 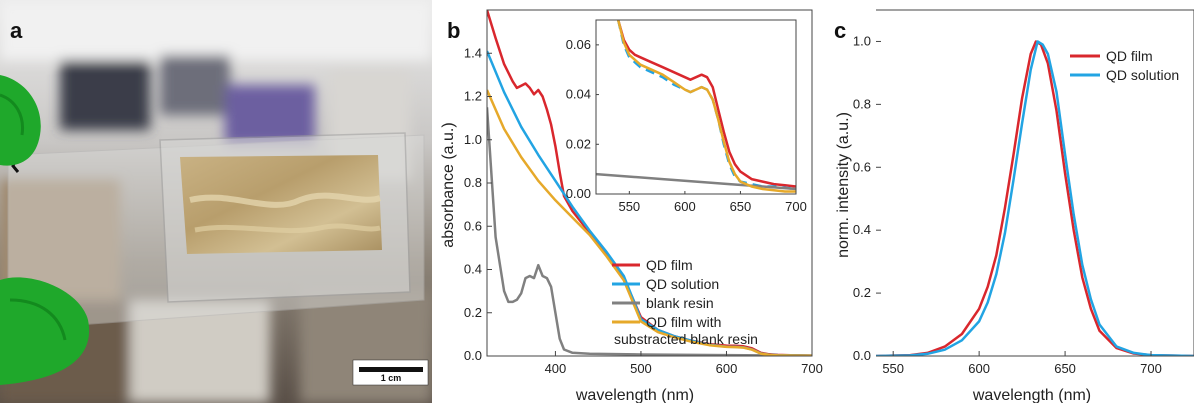 I want to click on panel-label-c: c, so click(x=840, y=30).